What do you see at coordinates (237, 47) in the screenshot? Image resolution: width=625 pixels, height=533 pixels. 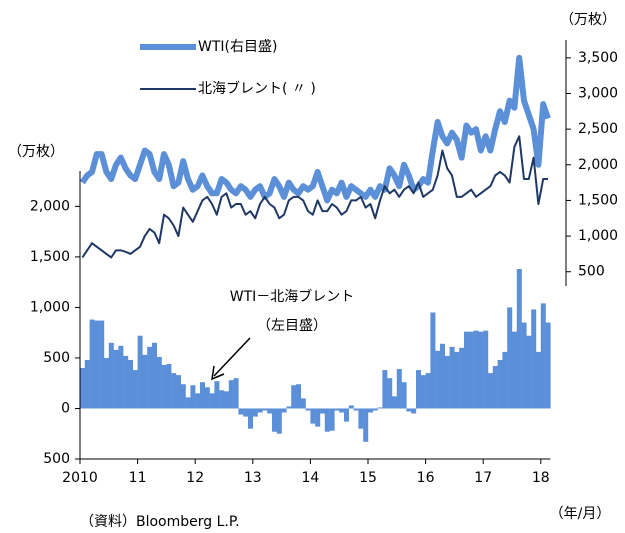 I see `legend-label: WTI(右目盛)` at bounding box center [237, 47].